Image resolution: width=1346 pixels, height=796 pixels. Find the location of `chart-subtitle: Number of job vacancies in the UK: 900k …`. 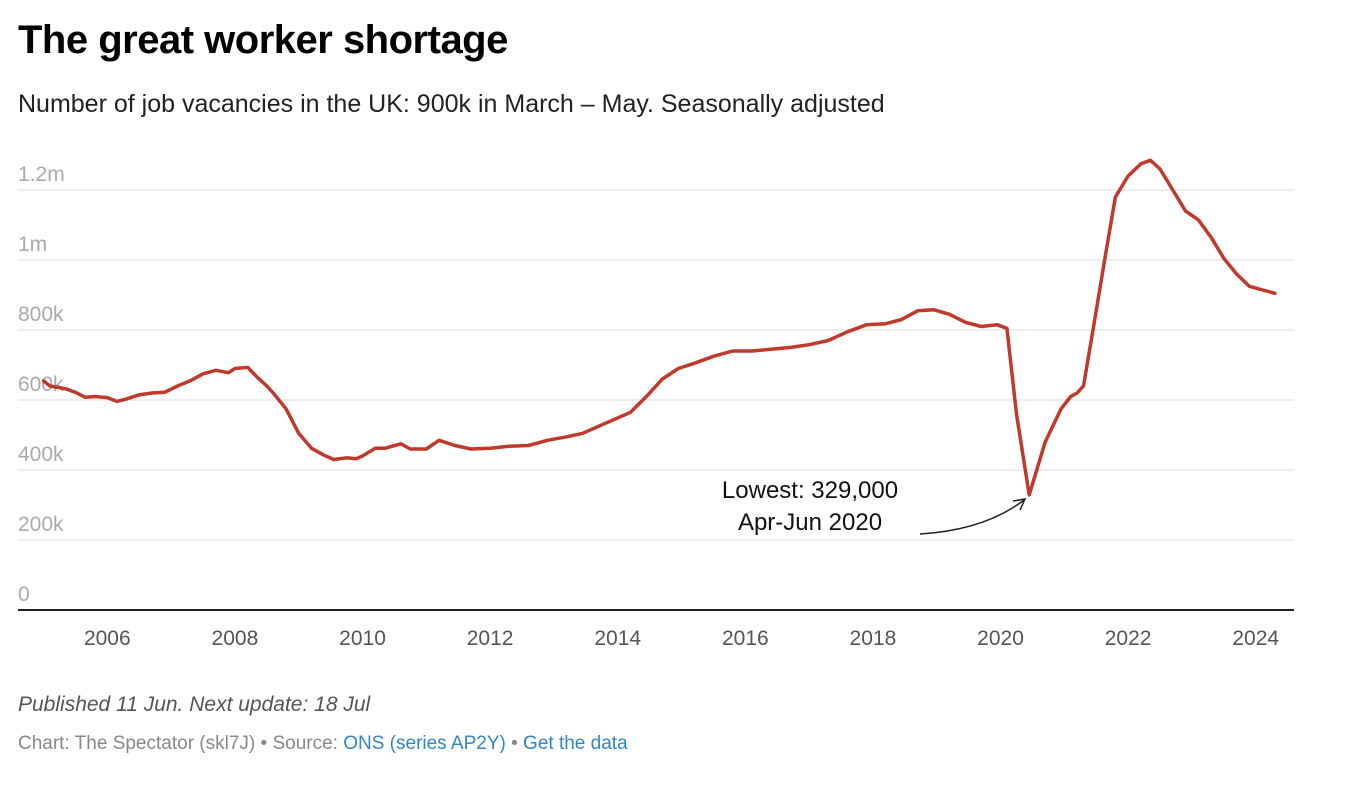

chart-subtitle: Number of job vacancies in the UK: 900k … is located at coordinates (451, 104).